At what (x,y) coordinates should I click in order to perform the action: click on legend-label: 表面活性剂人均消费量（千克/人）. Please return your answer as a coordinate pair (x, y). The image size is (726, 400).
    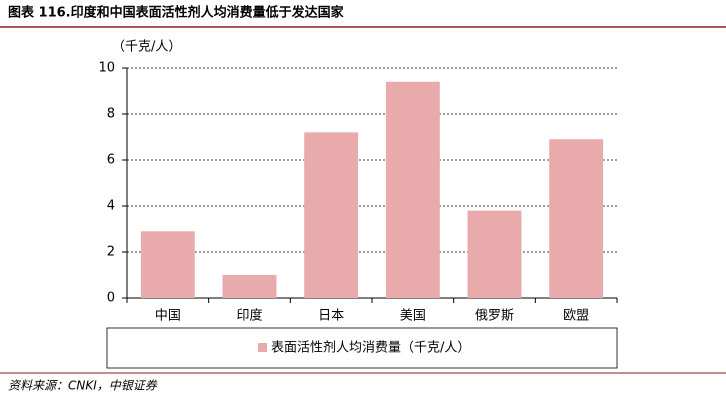
    Looking at the image, I should click on (370, 348).